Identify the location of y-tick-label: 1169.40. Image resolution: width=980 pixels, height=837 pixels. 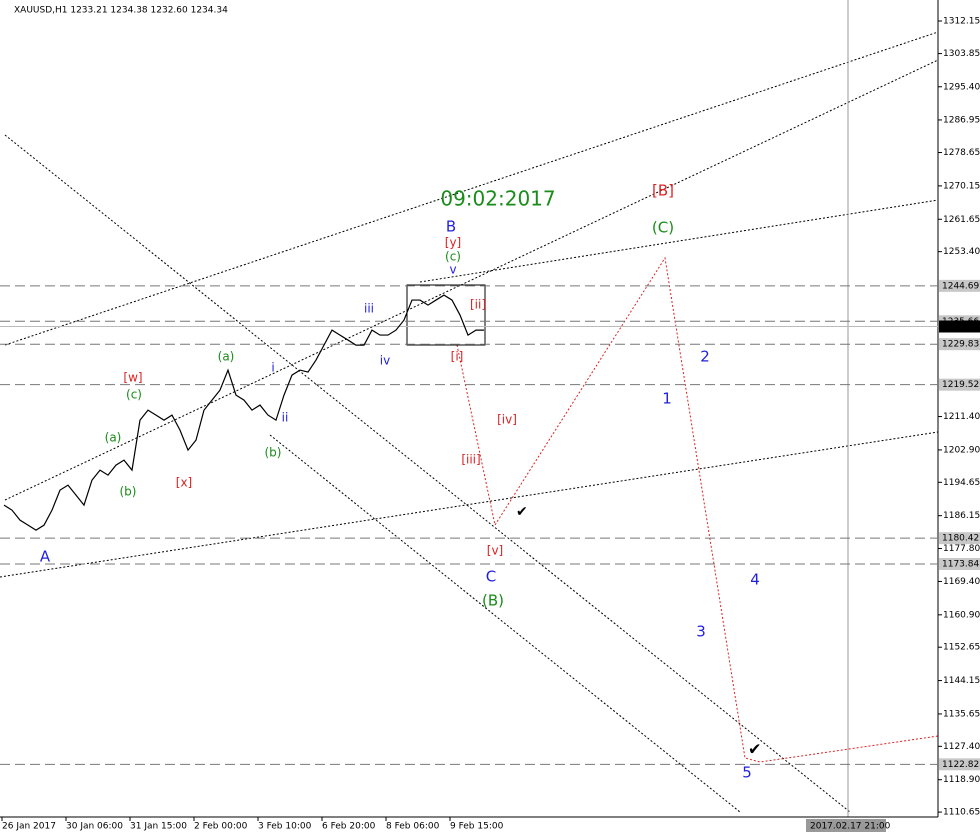
(961, 582).